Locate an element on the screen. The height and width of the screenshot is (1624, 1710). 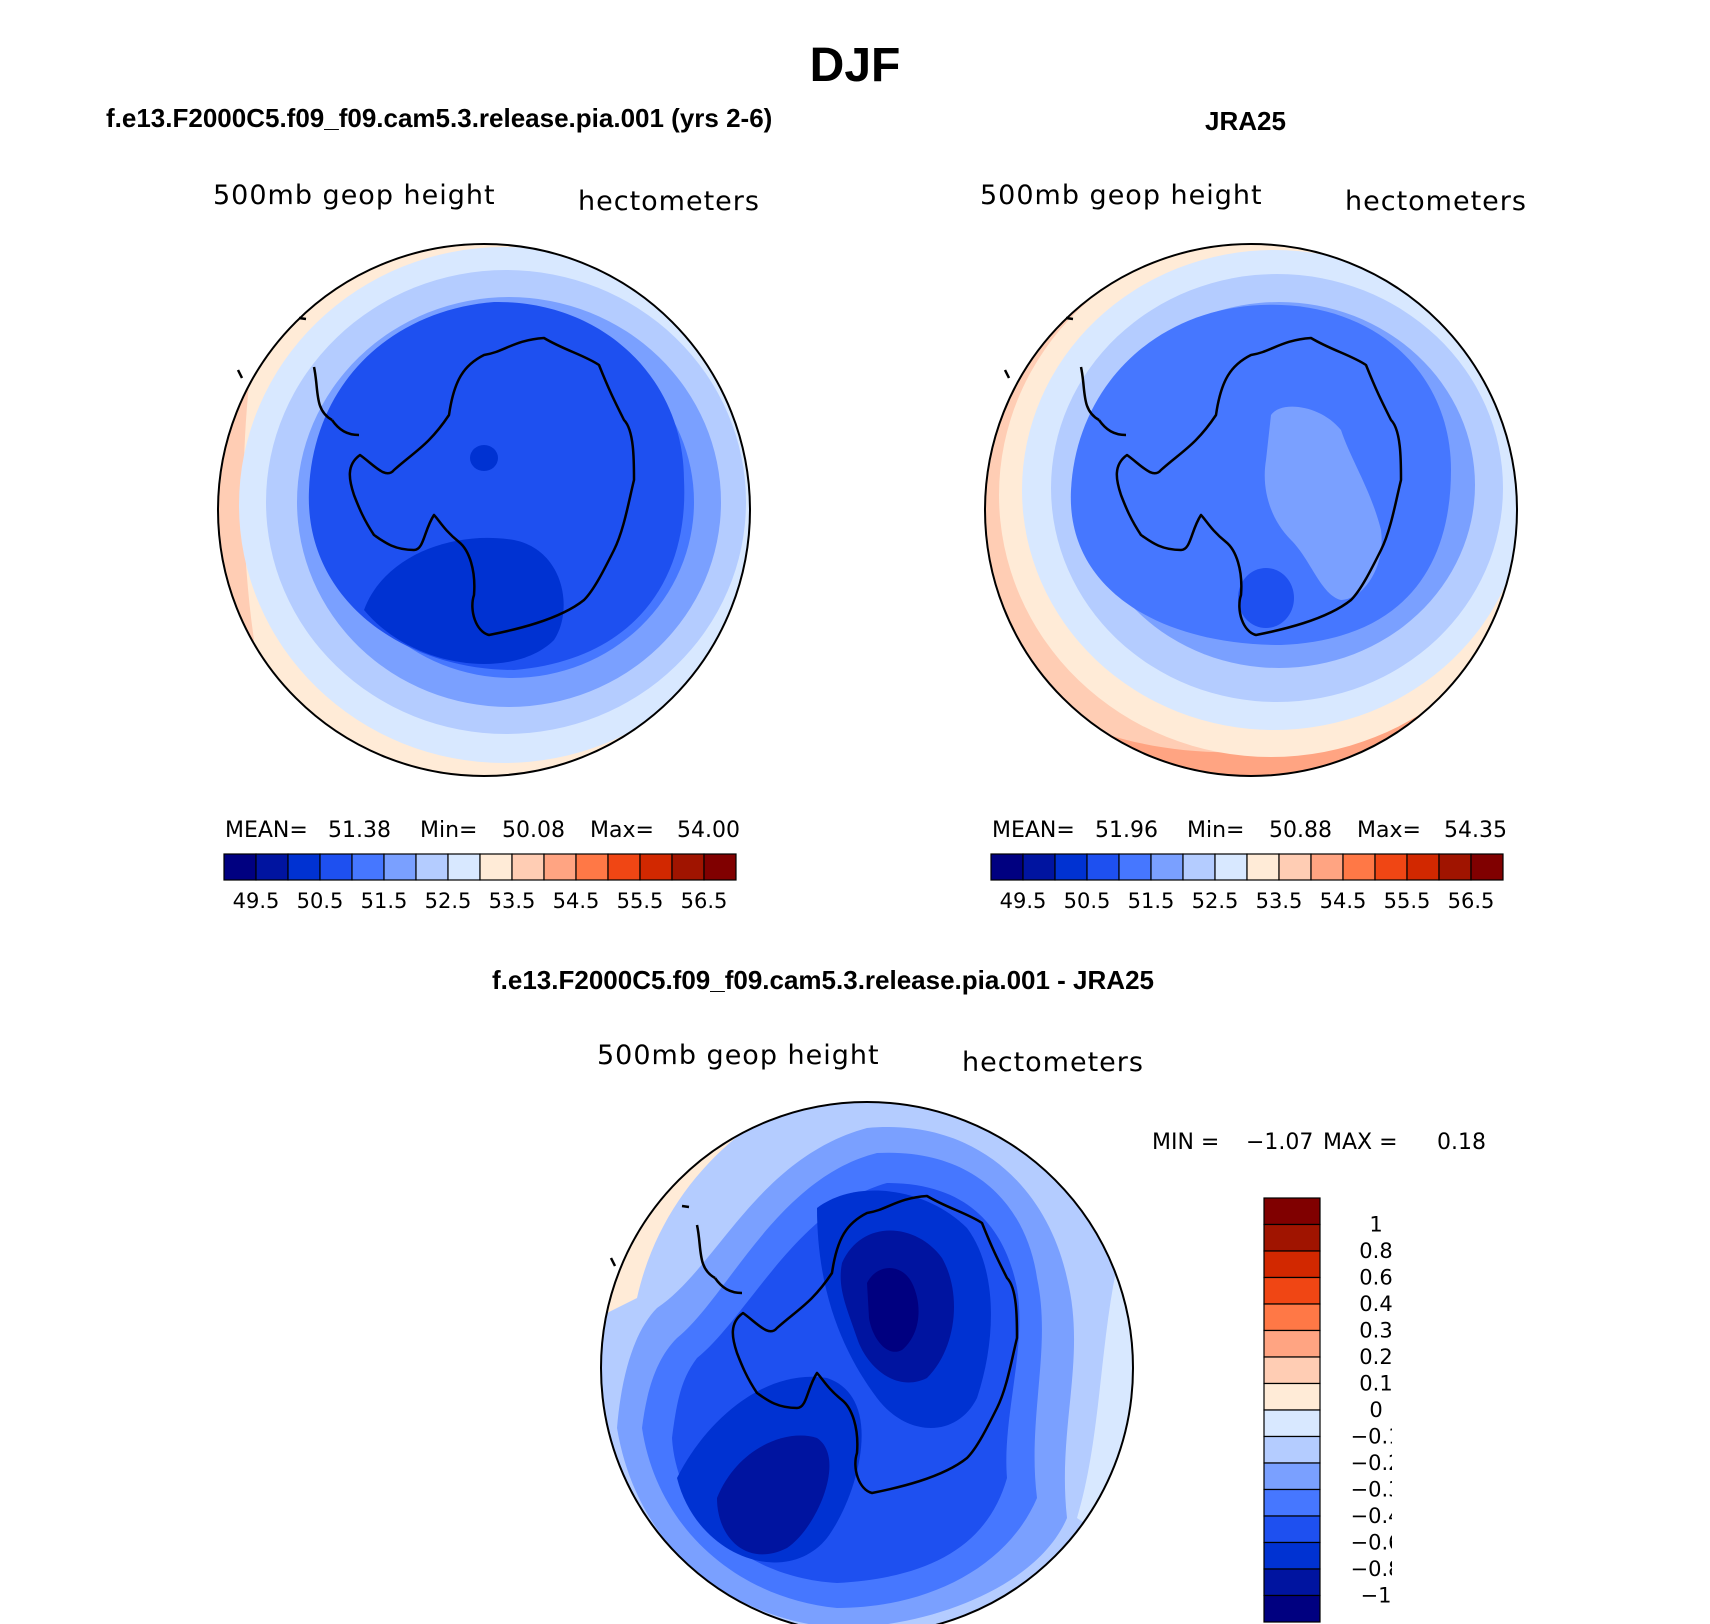
panel-obs-variable-label: 500mb geop height is located at coordinates (1121, 195).